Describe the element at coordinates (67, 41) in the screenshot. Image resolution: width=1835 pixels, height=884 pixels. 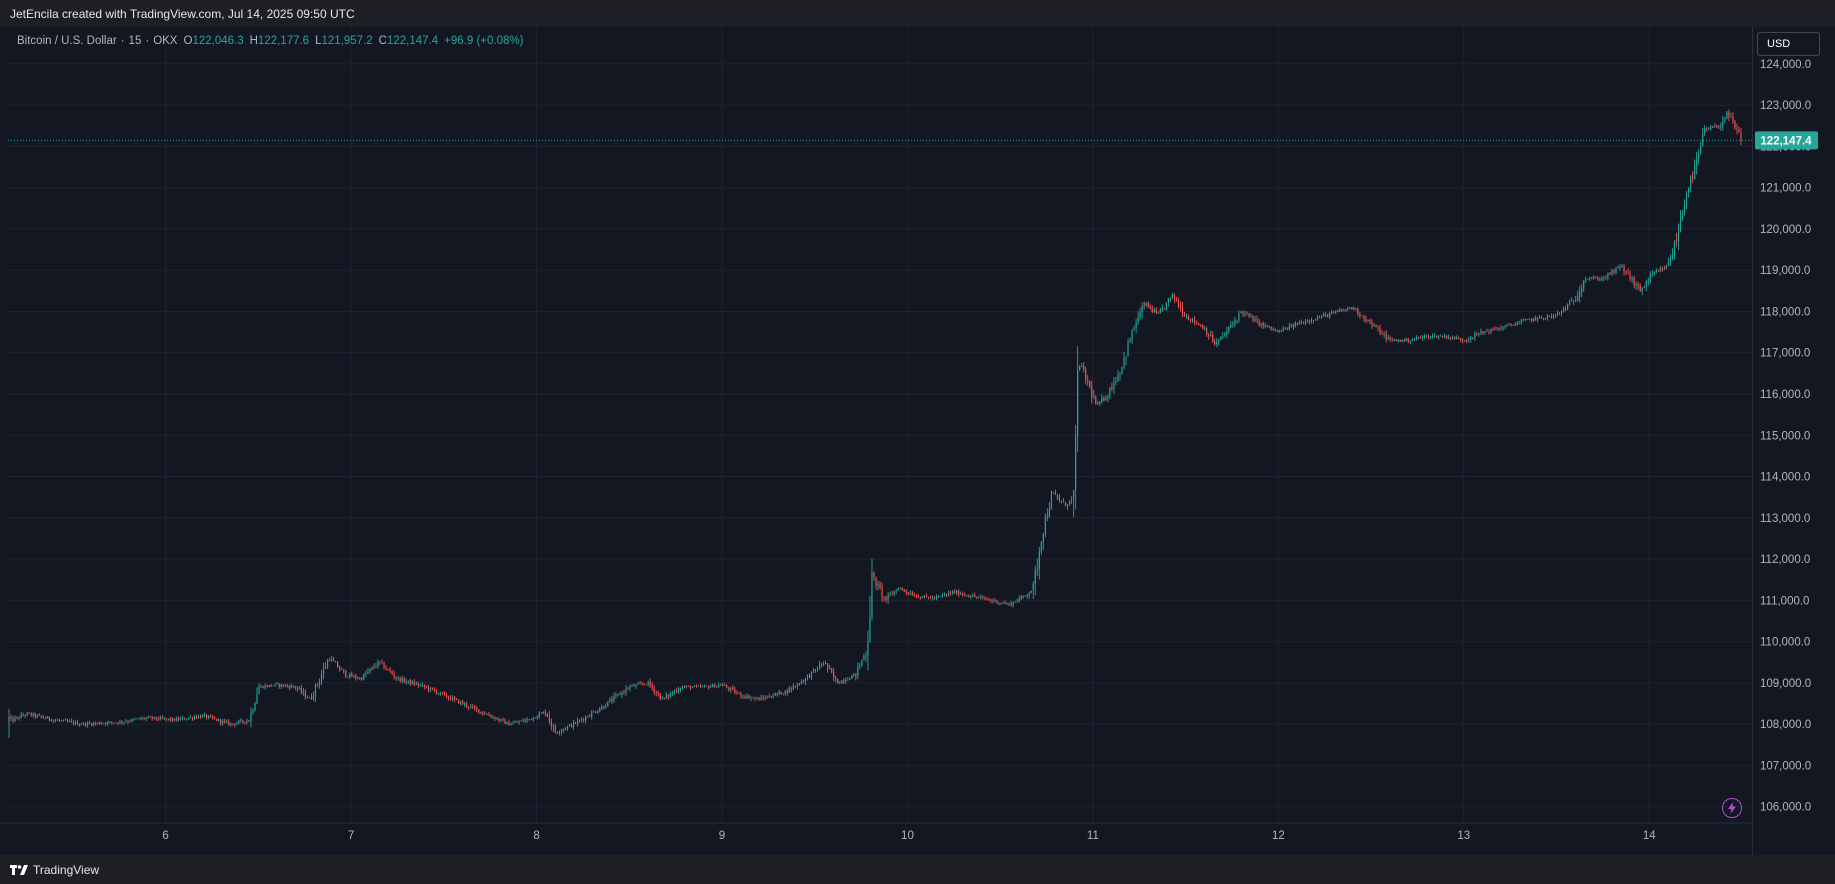
I see `legend-symbol: Bitcoin / U.S. Dollar` at that location.